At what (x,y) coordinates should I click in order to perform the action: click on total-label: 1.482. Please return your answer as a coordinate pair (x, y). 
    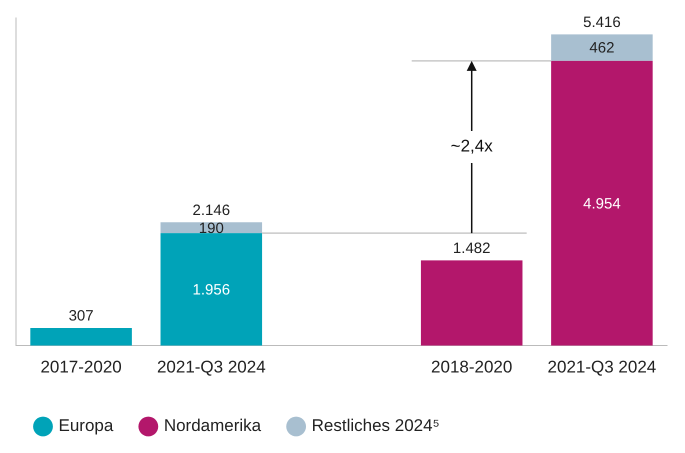
    Looking at the image, I should click on (471, 249).